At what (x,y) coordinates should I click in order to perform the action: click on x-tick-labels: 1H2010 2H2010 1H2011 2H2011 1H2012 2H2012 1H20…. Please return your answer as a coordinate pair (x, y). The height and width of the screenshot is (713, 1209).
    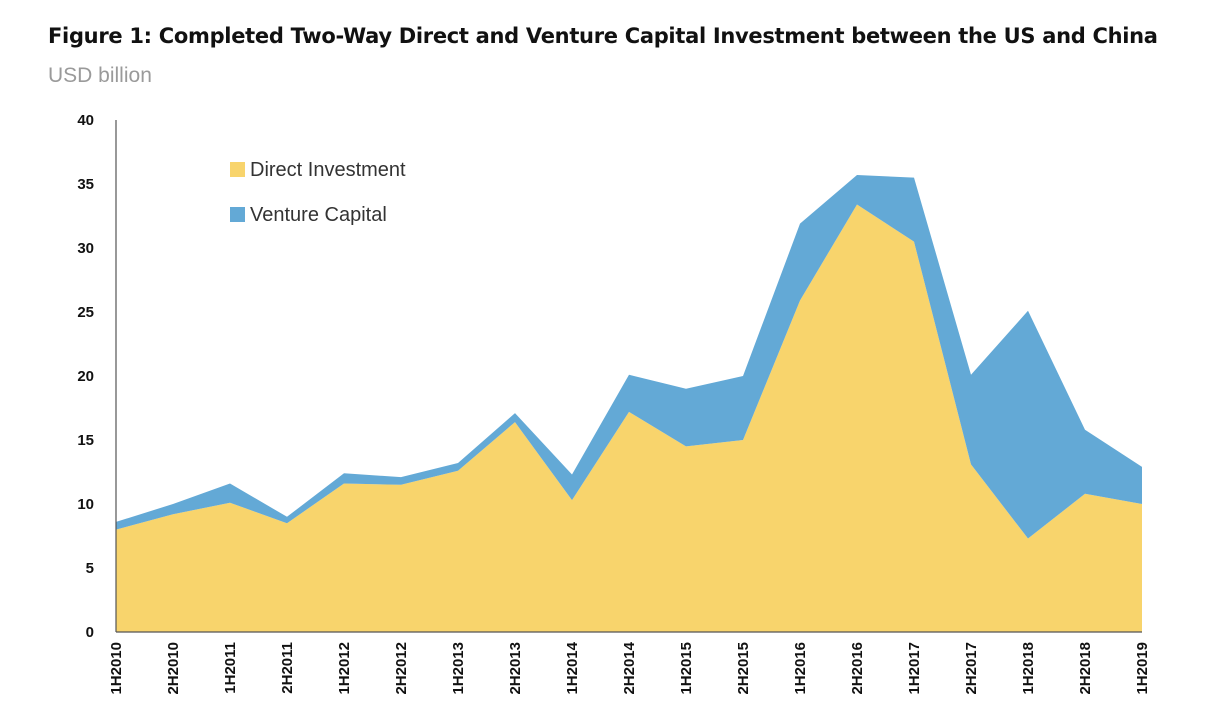
    Looking at the image, I should click on (629, 667).